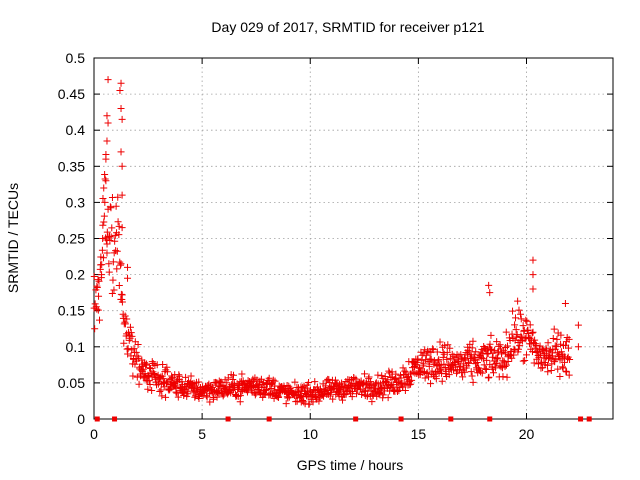 The width and height of the screenshot is (640, 480). What do you see at coordinates (310, 434) in the screenshot?
I see `x-tick-label: 10` at bounding box center [310, 434].